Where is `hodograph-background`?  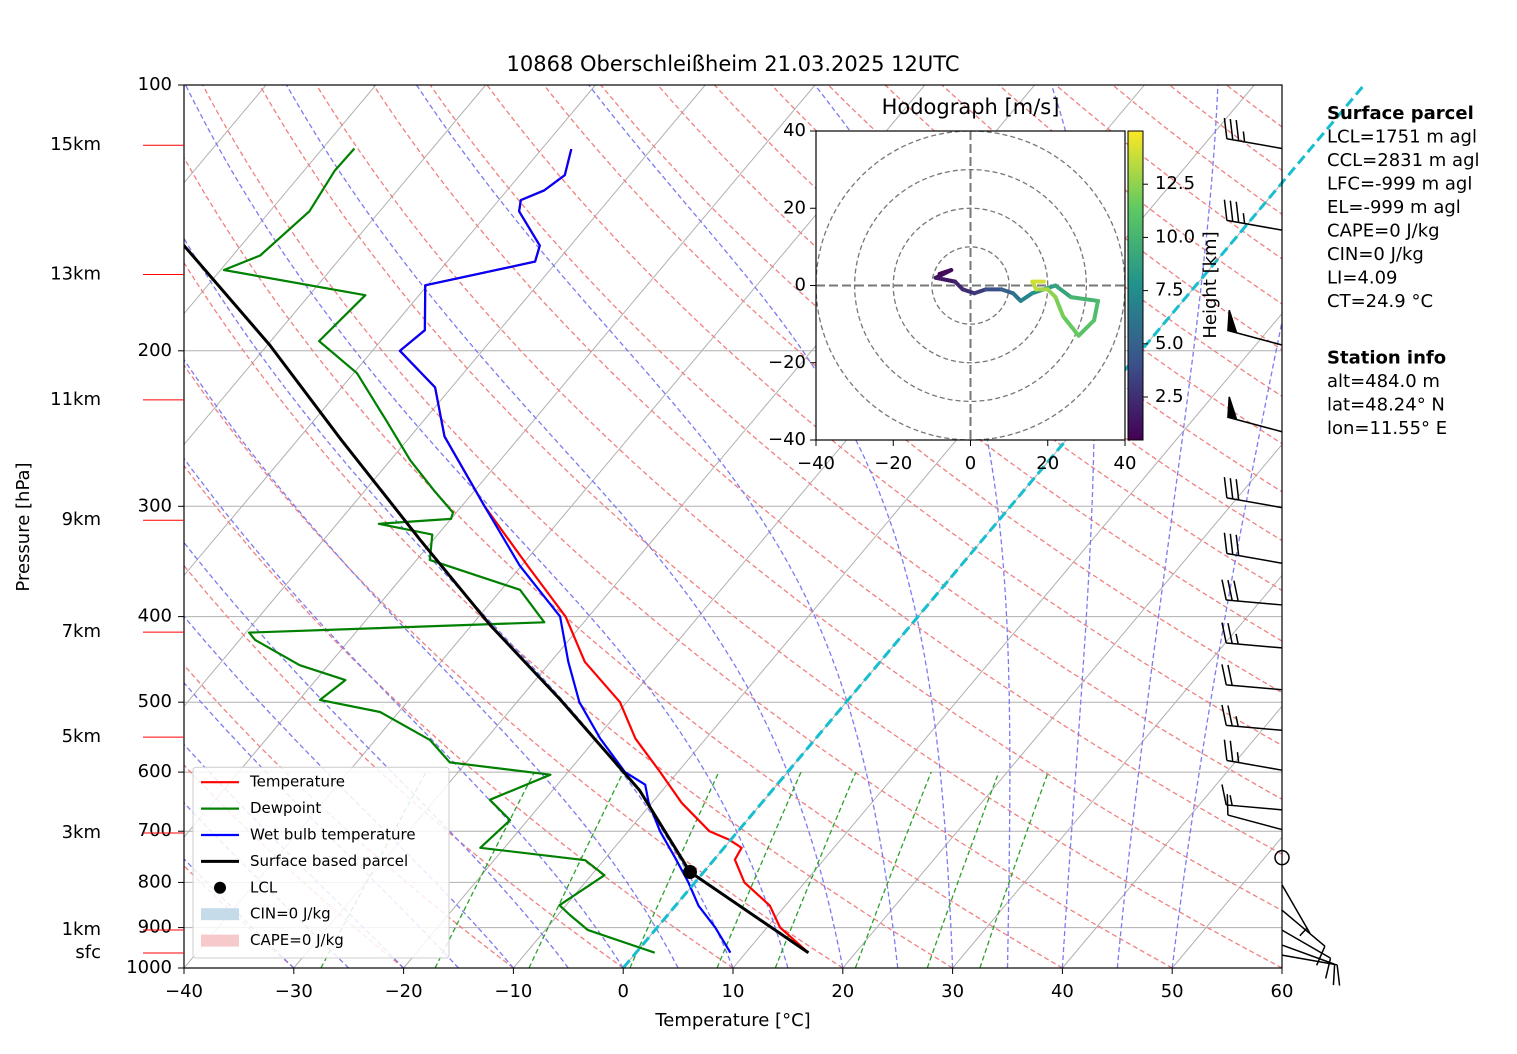
hodograph-background is located at coordinates (970, 285).